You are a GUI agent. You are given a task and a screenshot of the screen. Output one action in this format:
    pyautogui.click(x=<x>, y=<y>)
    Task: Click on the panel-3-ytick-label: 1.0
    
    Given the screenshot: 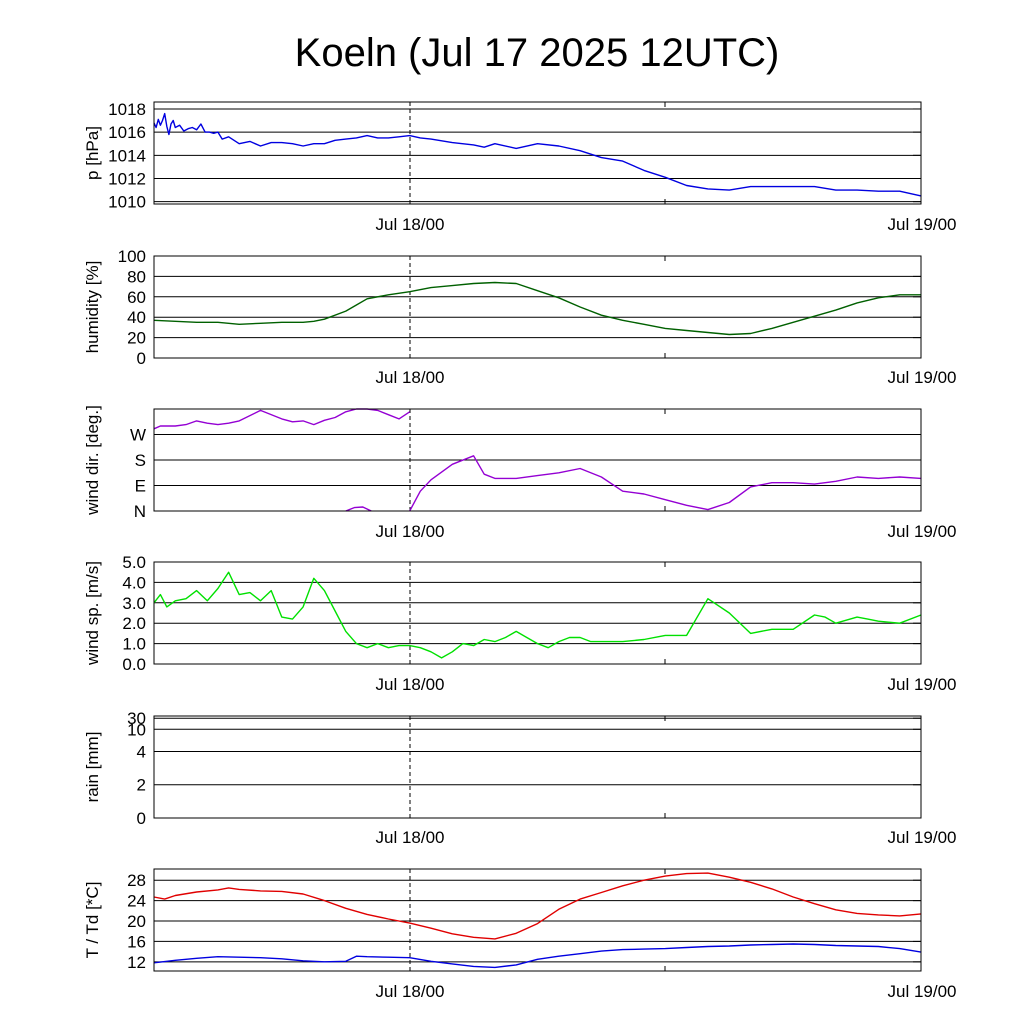 What is the action you would take?
    pyautogui.click(x=134, y=644)
    